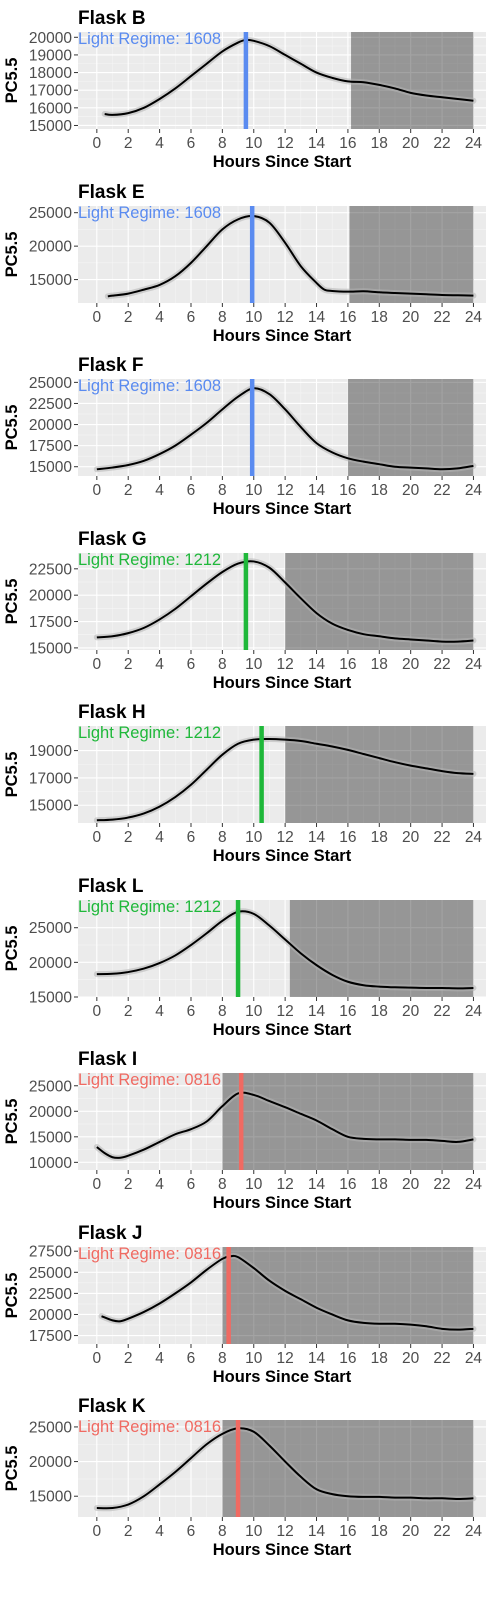 The height and width of the screenshot is (1600, 500). Describe the element at coordinates (112, 18) in the screenshot. I see `chart-title: Flask B` at that location.